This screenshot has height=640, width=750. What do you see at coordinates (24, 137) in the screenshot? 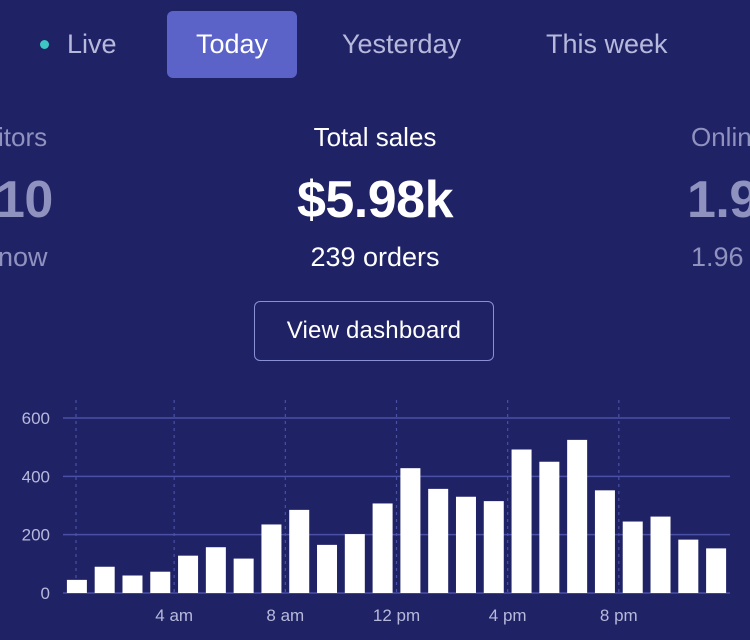
I see `visitors-label: itors` at bounding box center [24, 137].